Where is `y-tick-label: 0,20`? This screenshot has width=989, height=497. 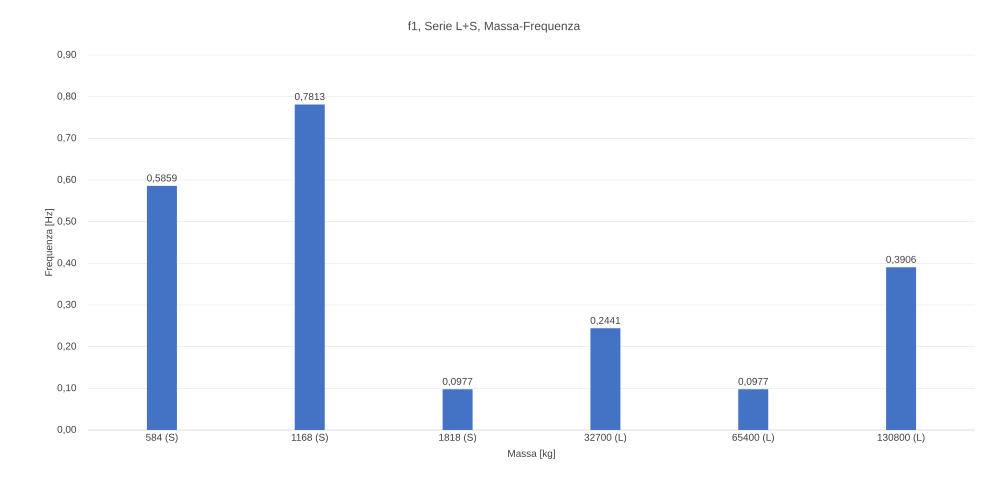 y-tick-label: 0,20 is located at coordinates (66, 346).